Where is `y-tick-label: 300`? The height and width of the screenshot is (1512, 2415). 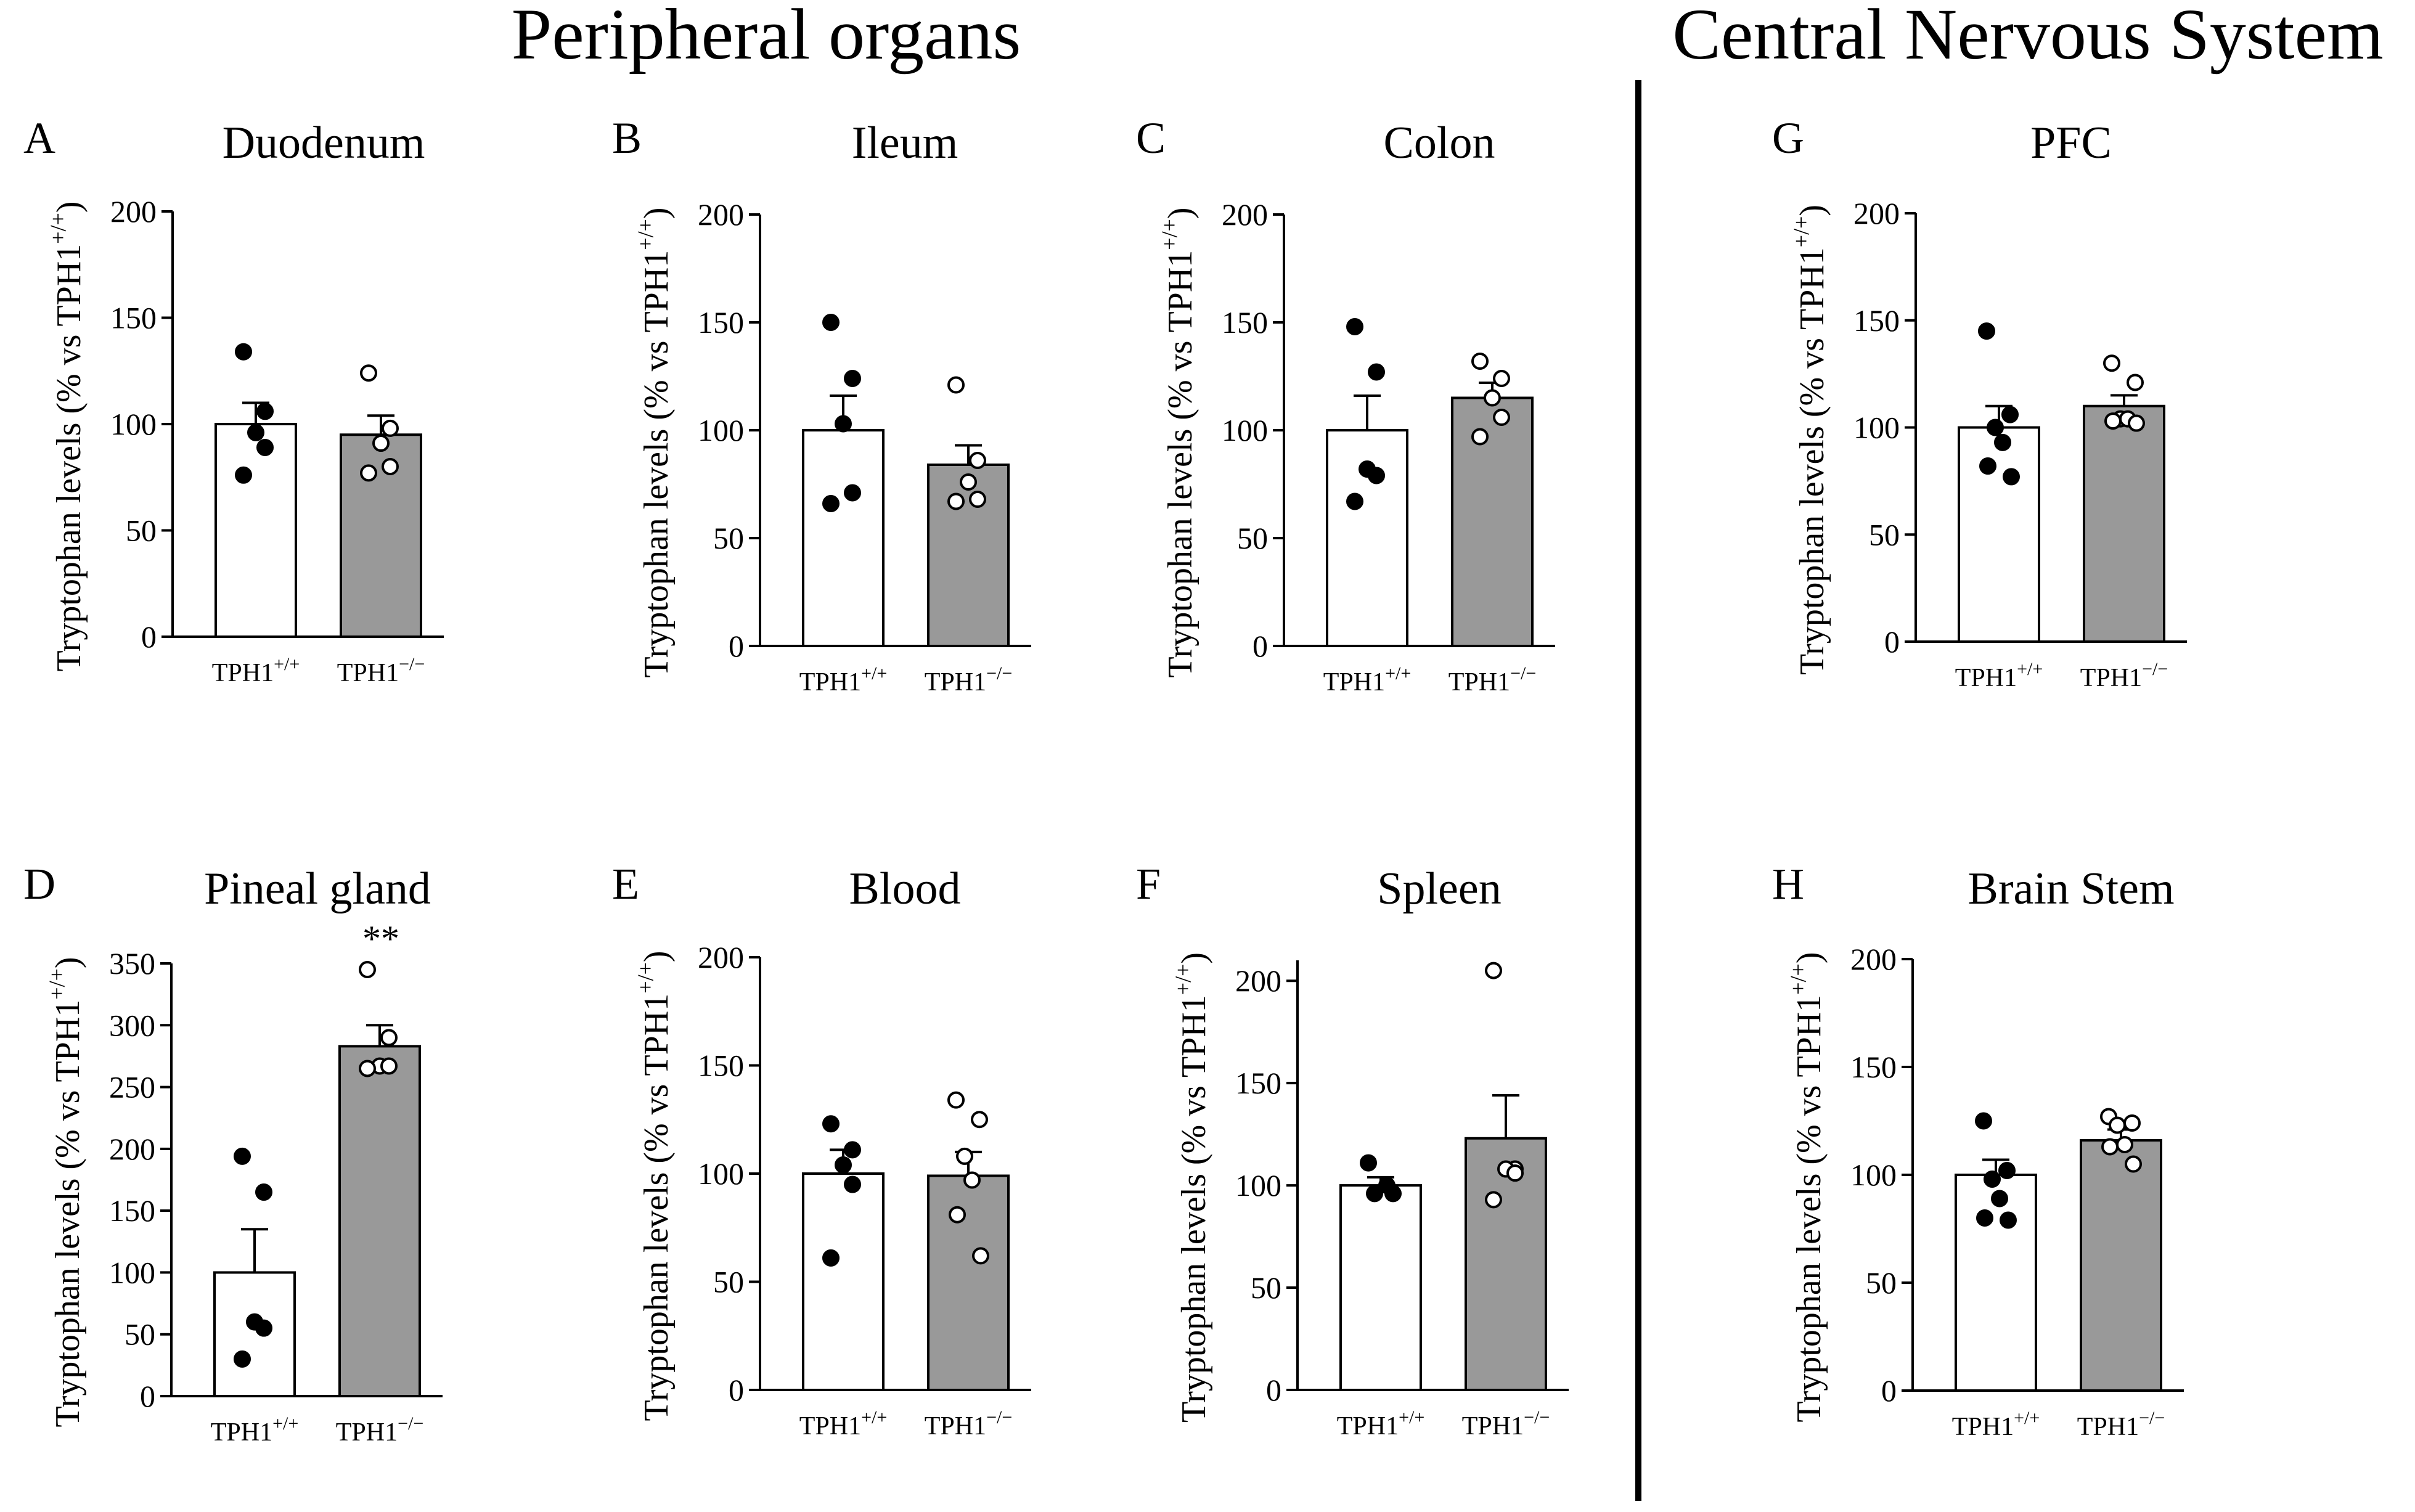 y-tick-label: 300 is located at coordinates (132, 1025).